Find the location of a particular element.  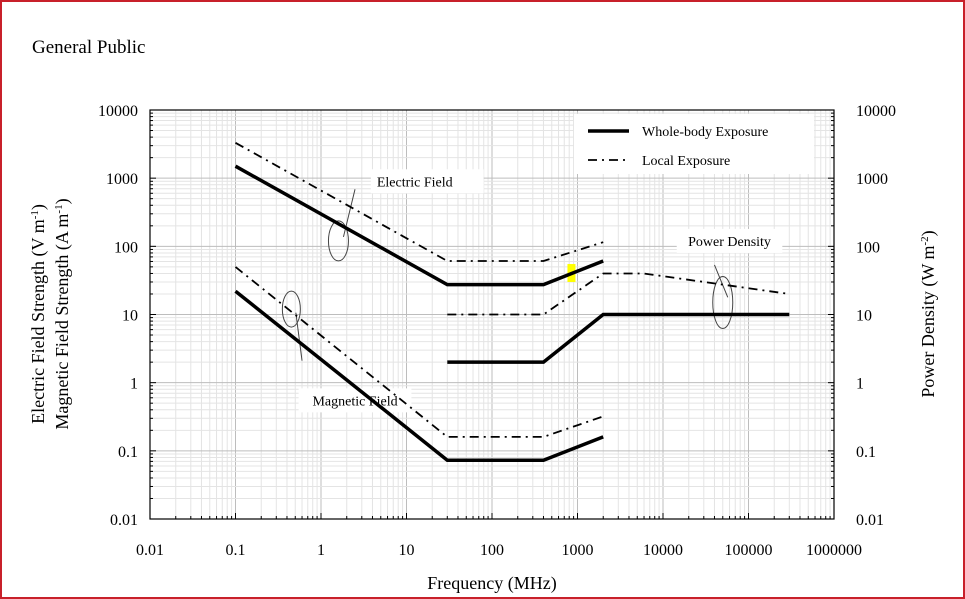

series-line-power-density-local-exposure is located at coordinates (618, 294).